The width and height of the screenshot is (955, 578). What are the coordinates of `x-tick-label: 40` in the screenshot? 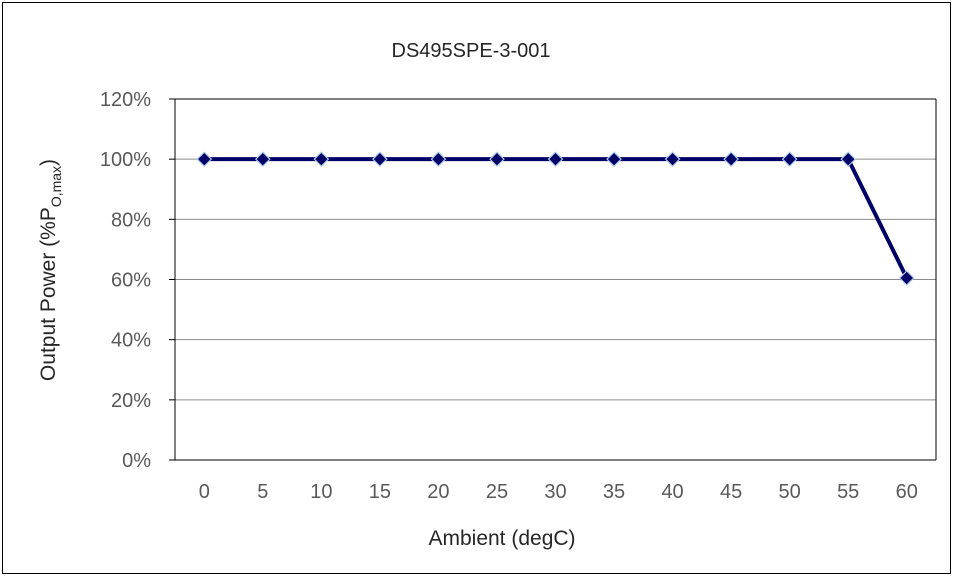 It's located at (672, 492).